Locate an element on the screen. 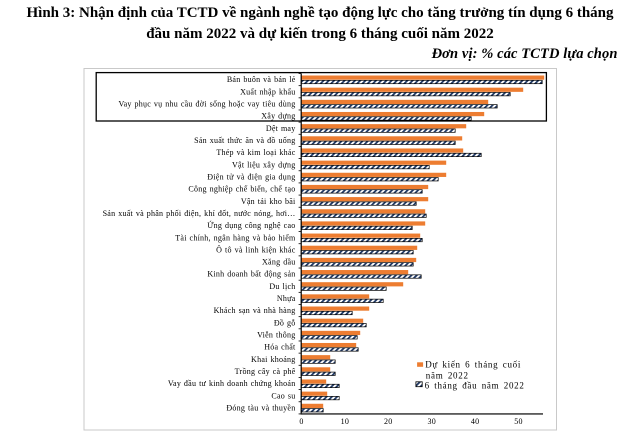  svg-text:Vay đầu tư kinh doanh chứng kh: Vay đầu tư kinh doanh chứng khoán is located at coordinates (232, 383).